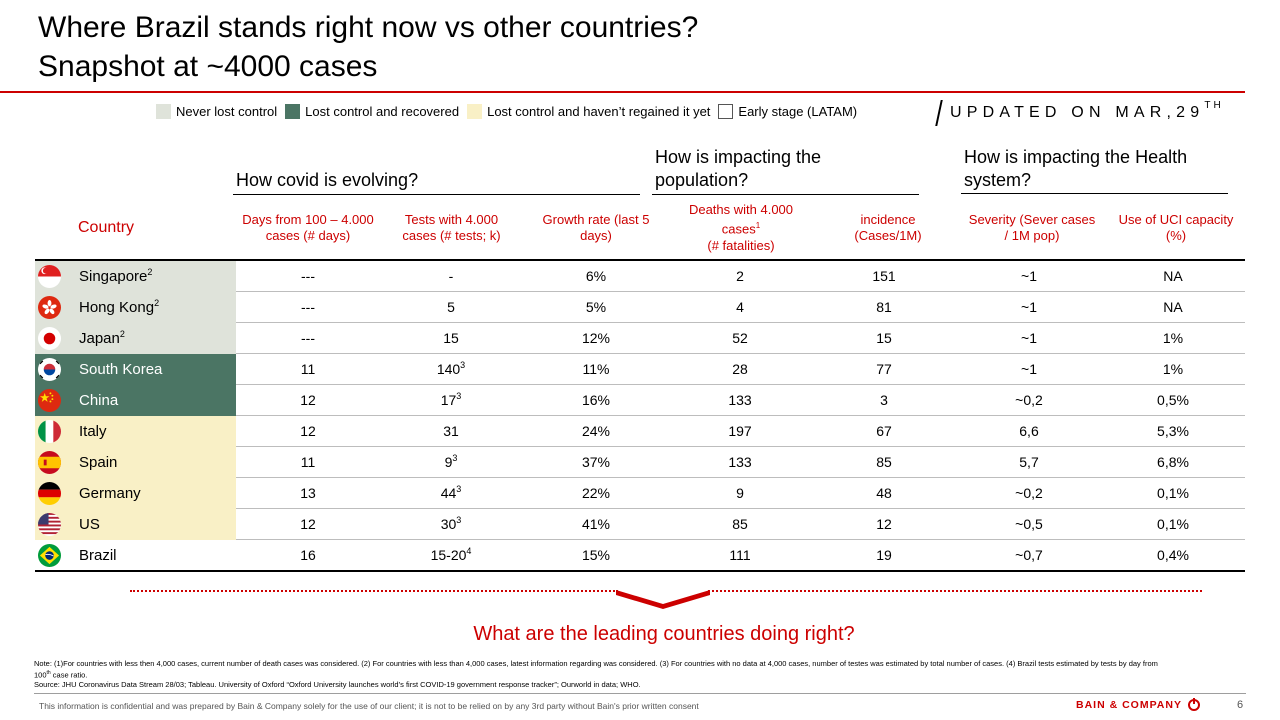 Image resolution: width=1280 pixels, height=720 pixels. Describe the element at coordinates (49, 400) in the screenshot. I see `china-flag-icon` at that location.